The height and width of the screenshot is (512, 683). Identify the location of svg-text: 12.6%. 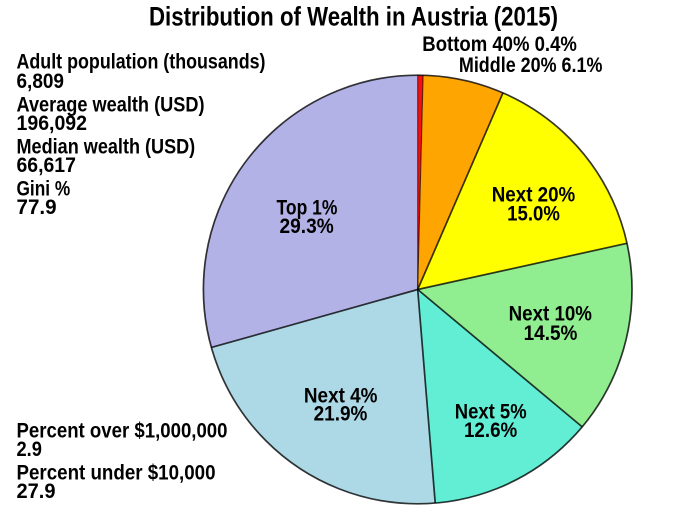
(491, 430).